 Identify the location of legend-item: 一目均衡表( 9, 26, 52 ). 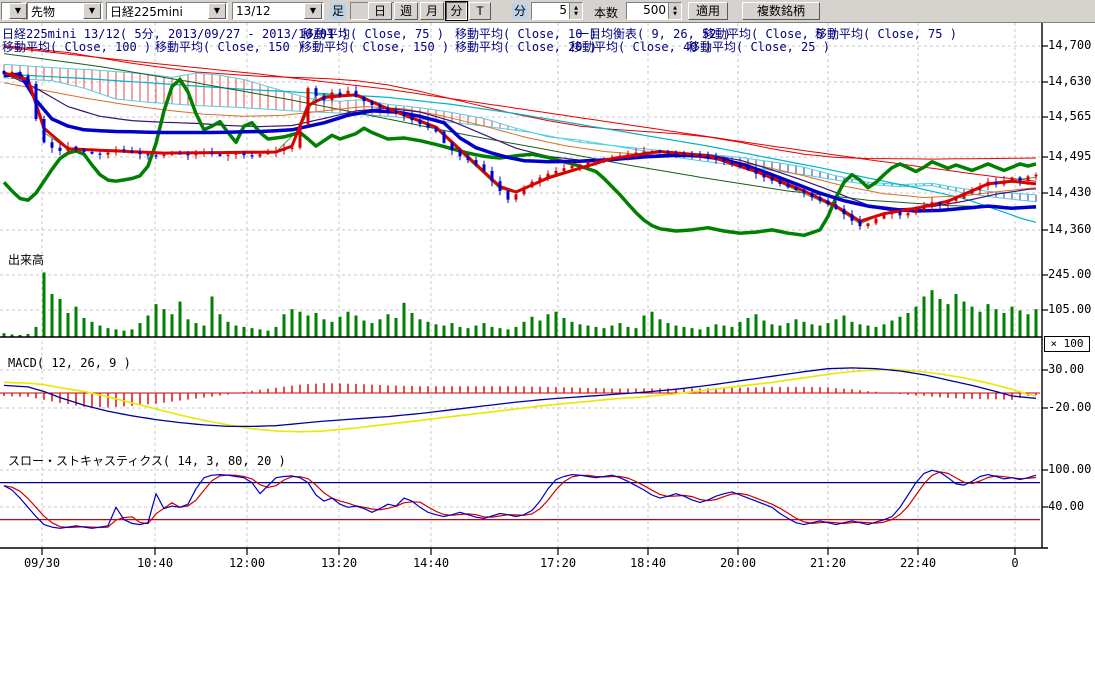
(654, 34).